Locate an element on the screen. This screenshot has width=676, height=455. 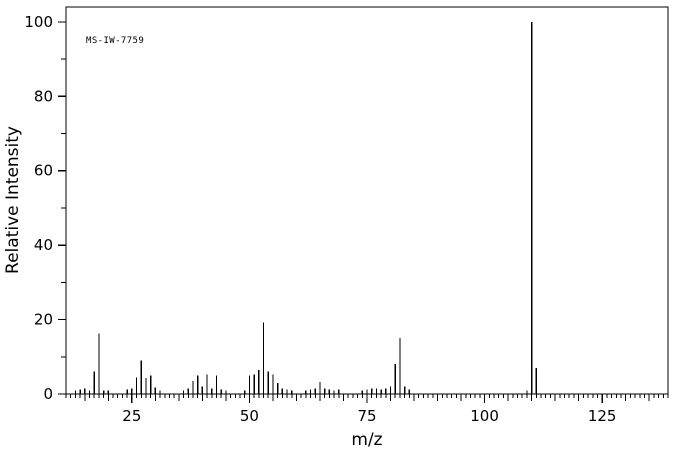
x-axis-tick-labels: 25 50 75 100 125 is located at coordinates (369, 416).